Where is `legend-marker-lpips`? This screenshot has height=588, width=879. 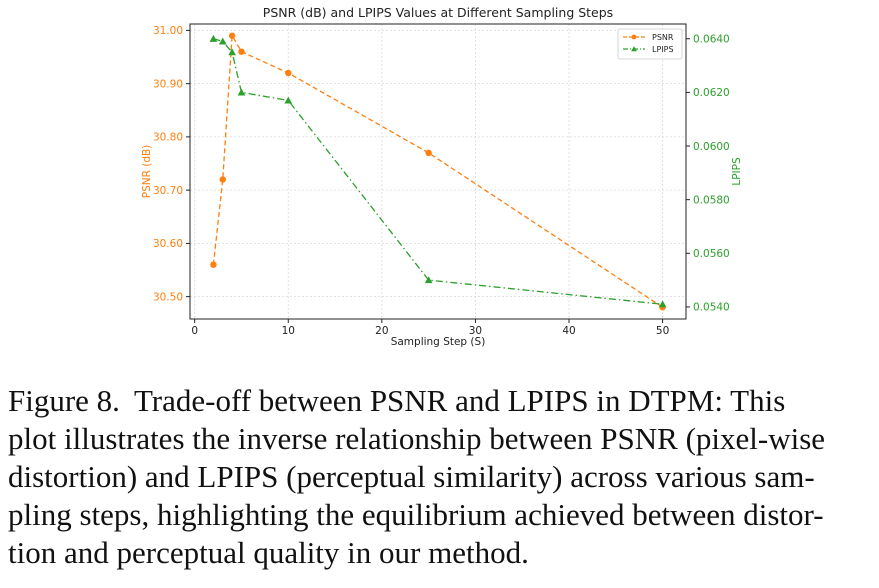 legend-marker-lpips is located at coordinates (634, 49).